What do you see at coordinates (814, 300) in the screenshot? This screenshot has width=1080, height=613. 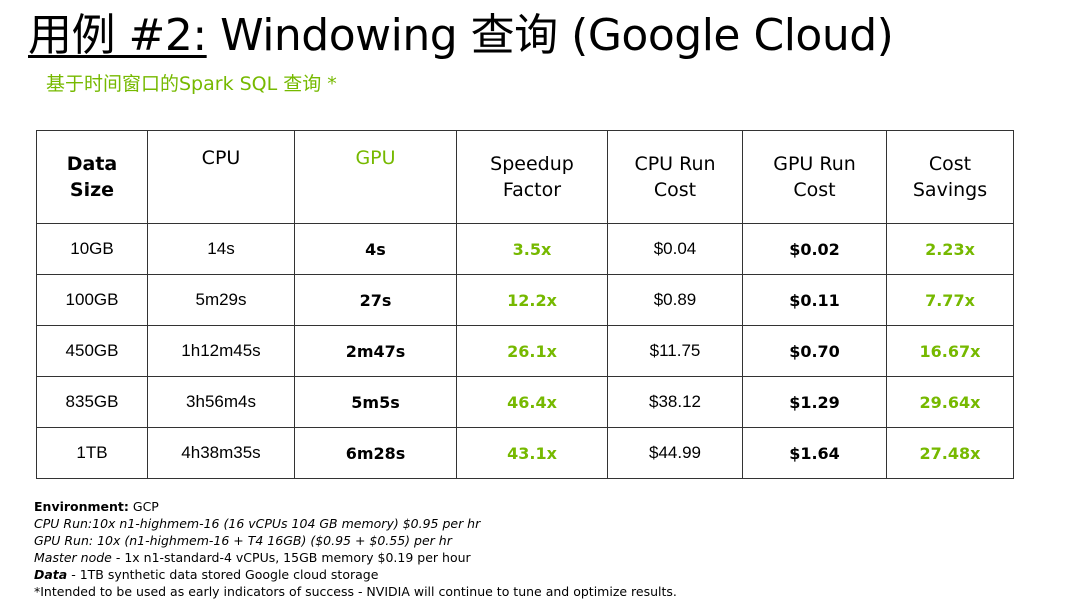 I see `cell-gpu-cost: $0.11` at bounding box center [814, 300].